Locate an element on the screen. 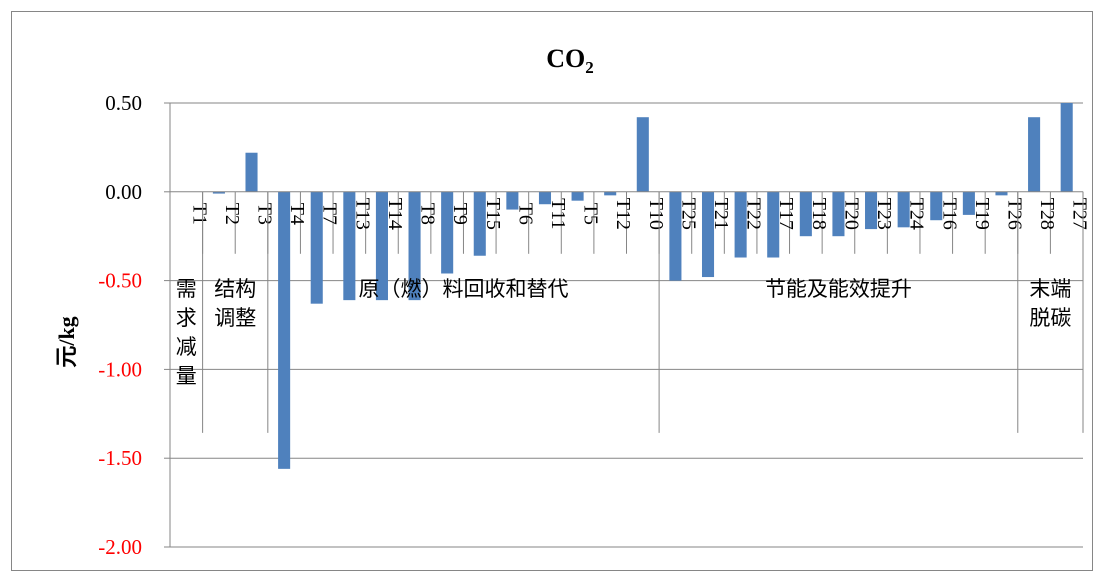 The height and width of the screenshot is (572, 1107). y-tick-label: -1.50 is located at coordinates (120, 458).